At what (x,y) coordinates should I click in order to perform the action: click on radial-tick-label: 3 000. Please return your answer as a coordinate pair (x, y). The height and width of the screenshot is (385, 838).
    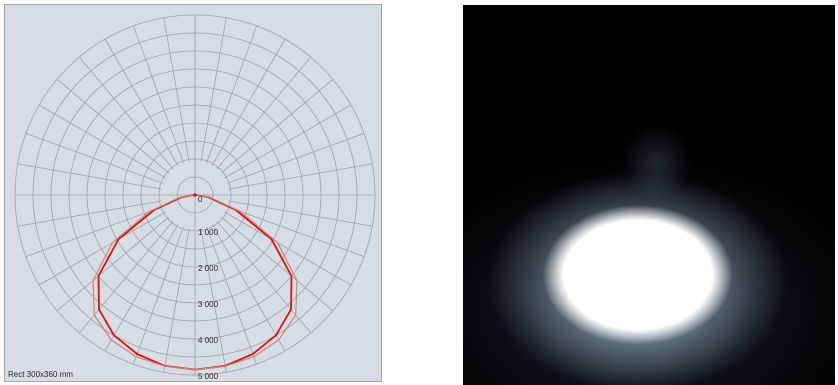
    Looking at the image, I should click on (208, 304).